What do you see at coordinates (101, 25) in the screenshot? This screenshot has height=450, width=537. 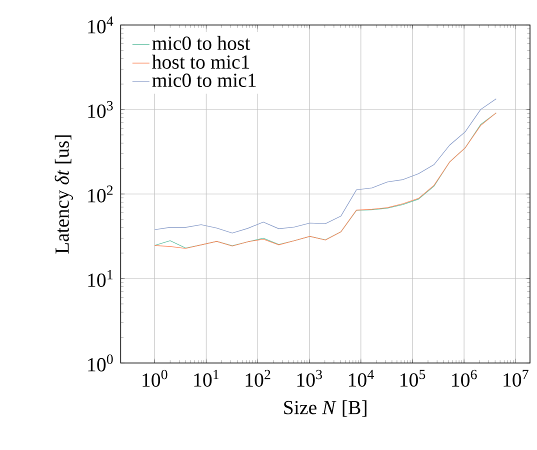 I see `y-tick-label: 10$^{4}$` at bounding box center [101, 25].